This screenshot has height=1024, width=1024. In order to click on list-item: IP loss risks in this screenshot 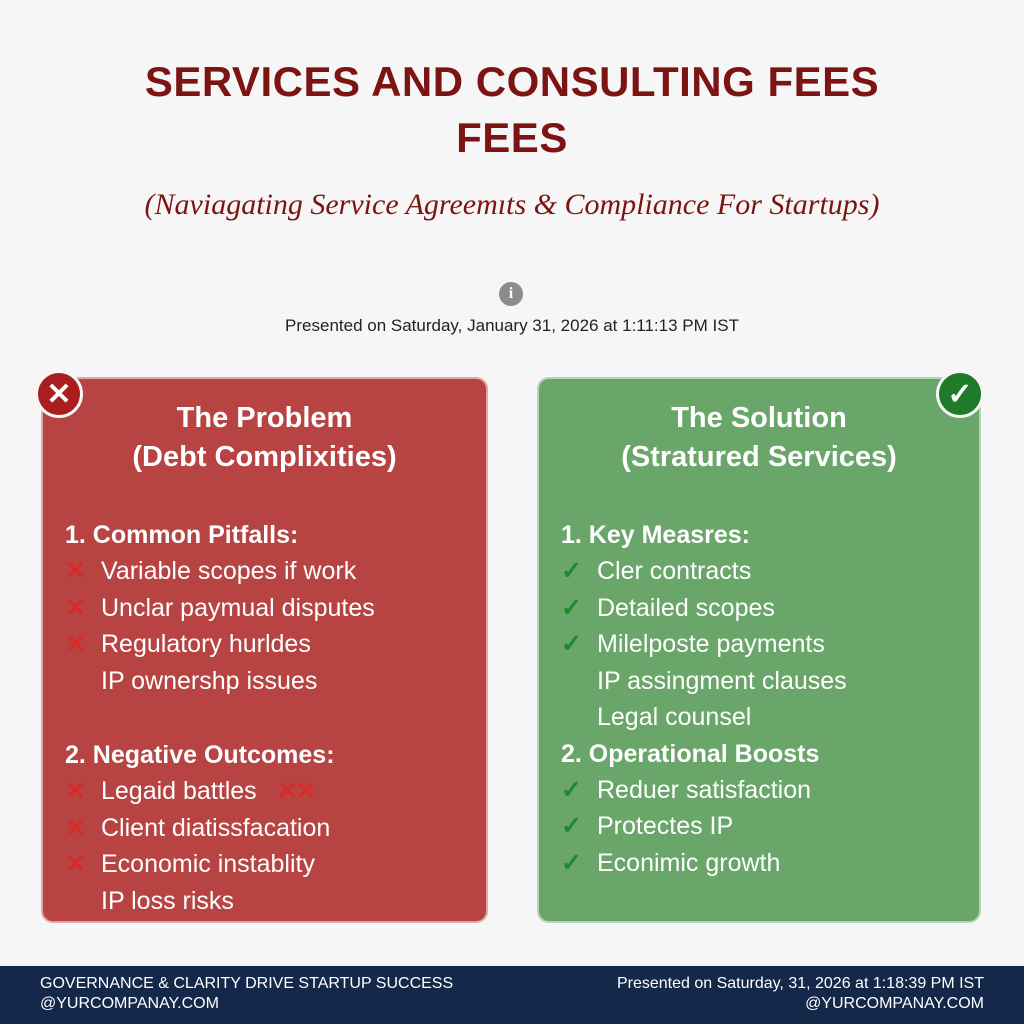, I will do `click(167, 900)`.